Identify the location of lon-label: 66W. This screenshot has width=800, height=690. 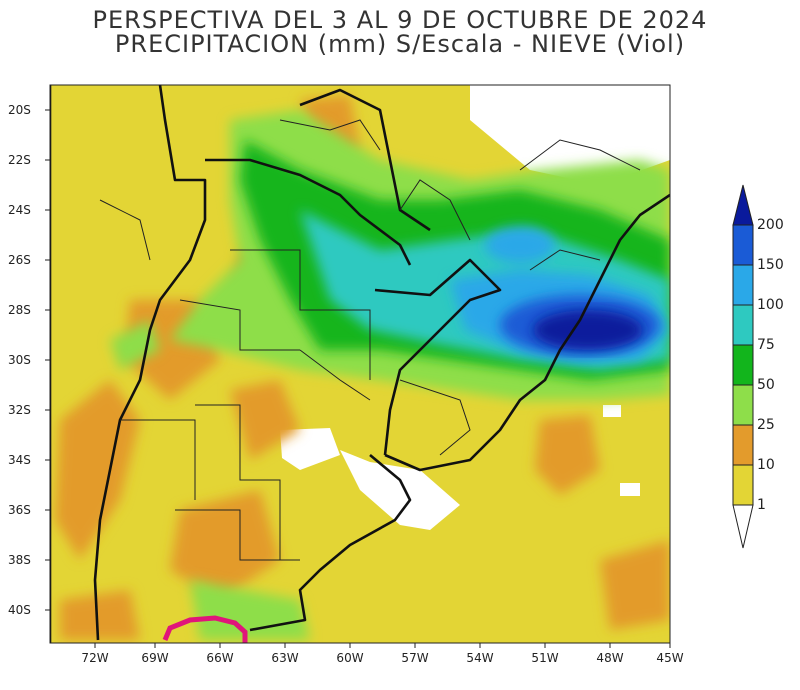
(220, 658).